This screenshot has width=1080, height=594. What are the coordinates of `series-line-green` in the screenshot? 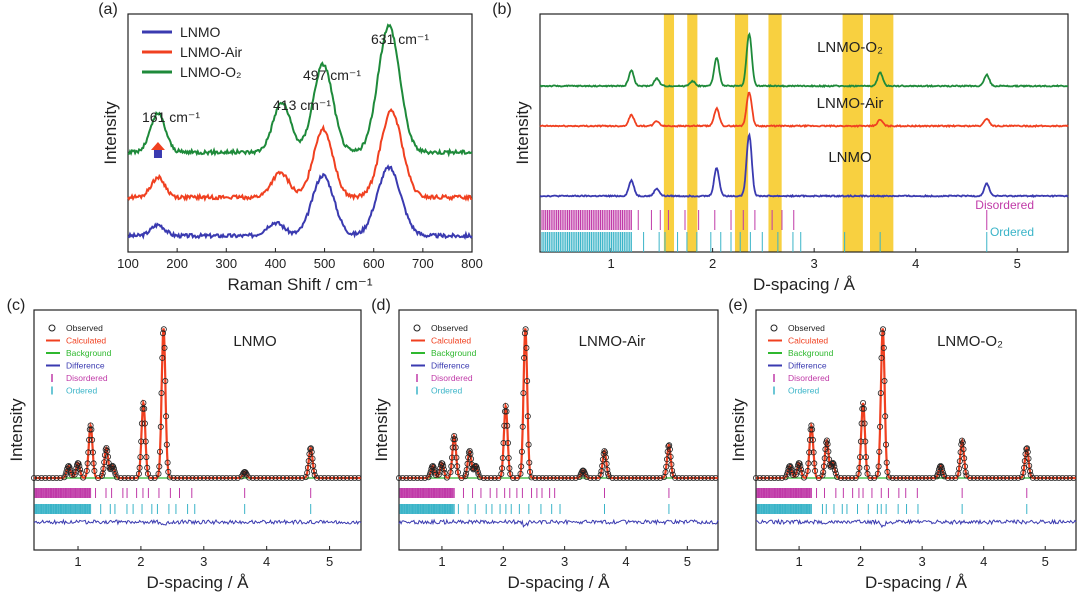 It's located at (300, 90).